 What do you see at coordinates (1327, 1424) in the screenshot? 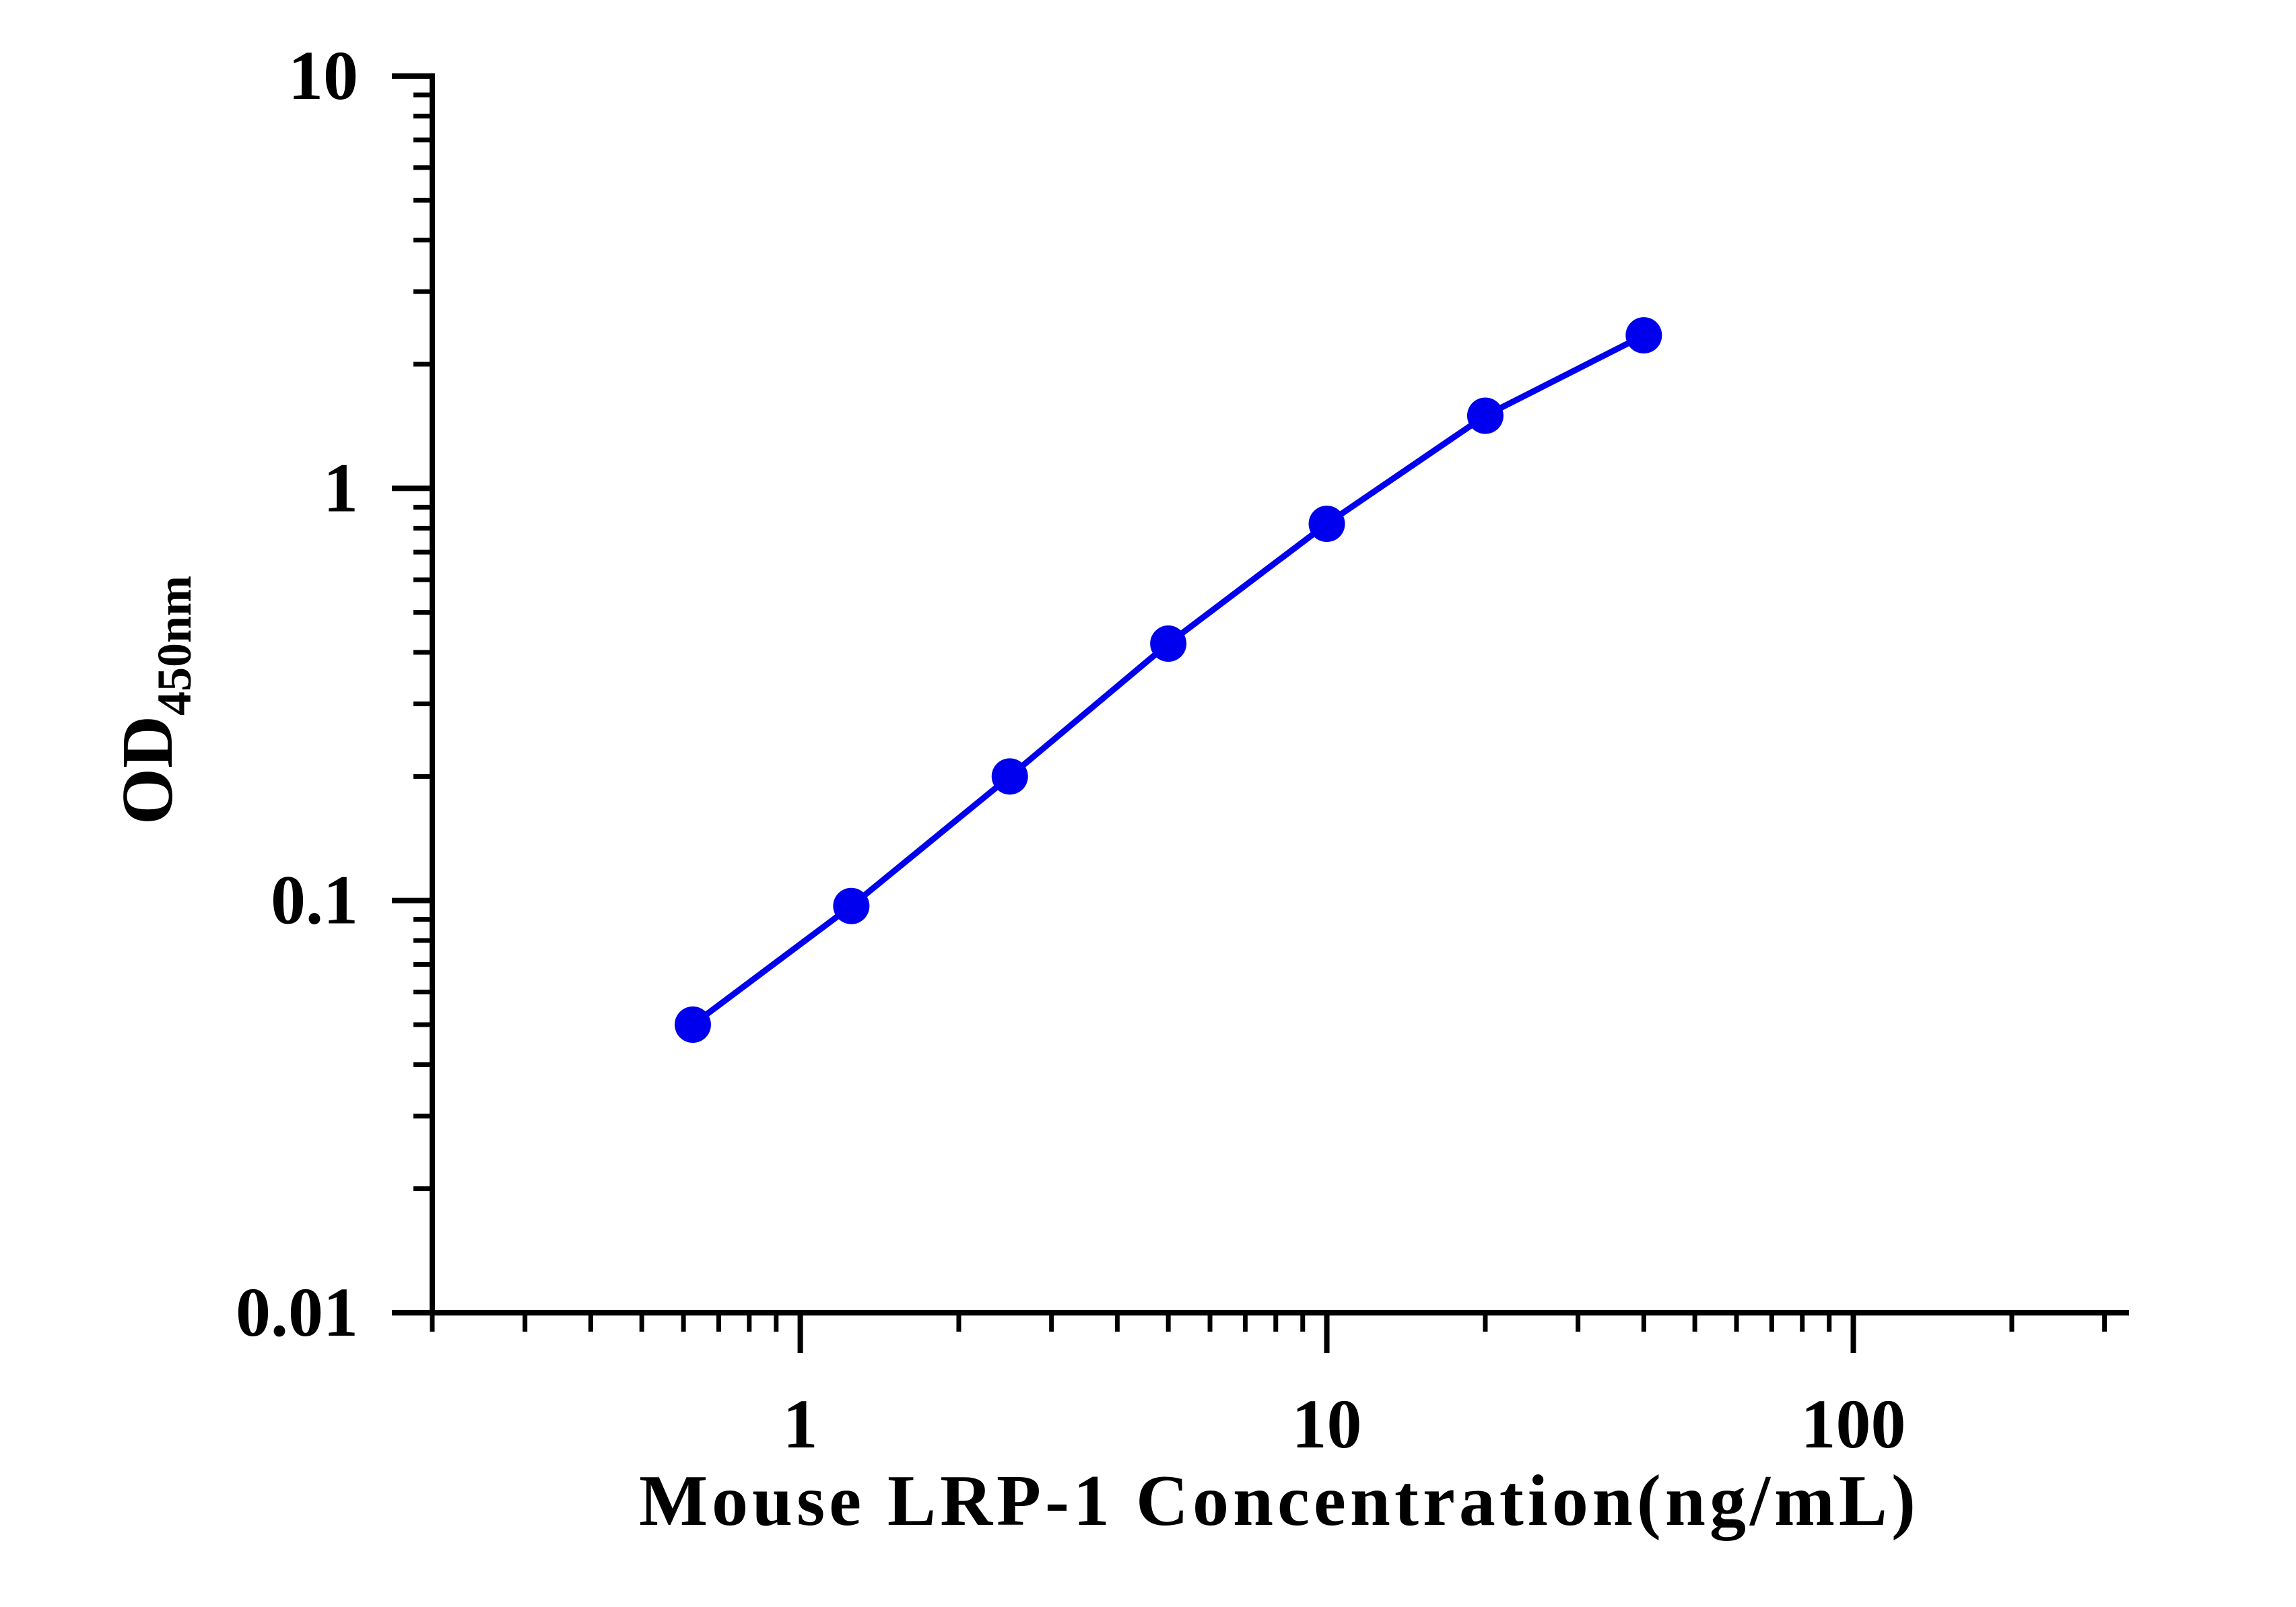
I see `x-tick-label: 10` at bounding box center [1327, 1424].